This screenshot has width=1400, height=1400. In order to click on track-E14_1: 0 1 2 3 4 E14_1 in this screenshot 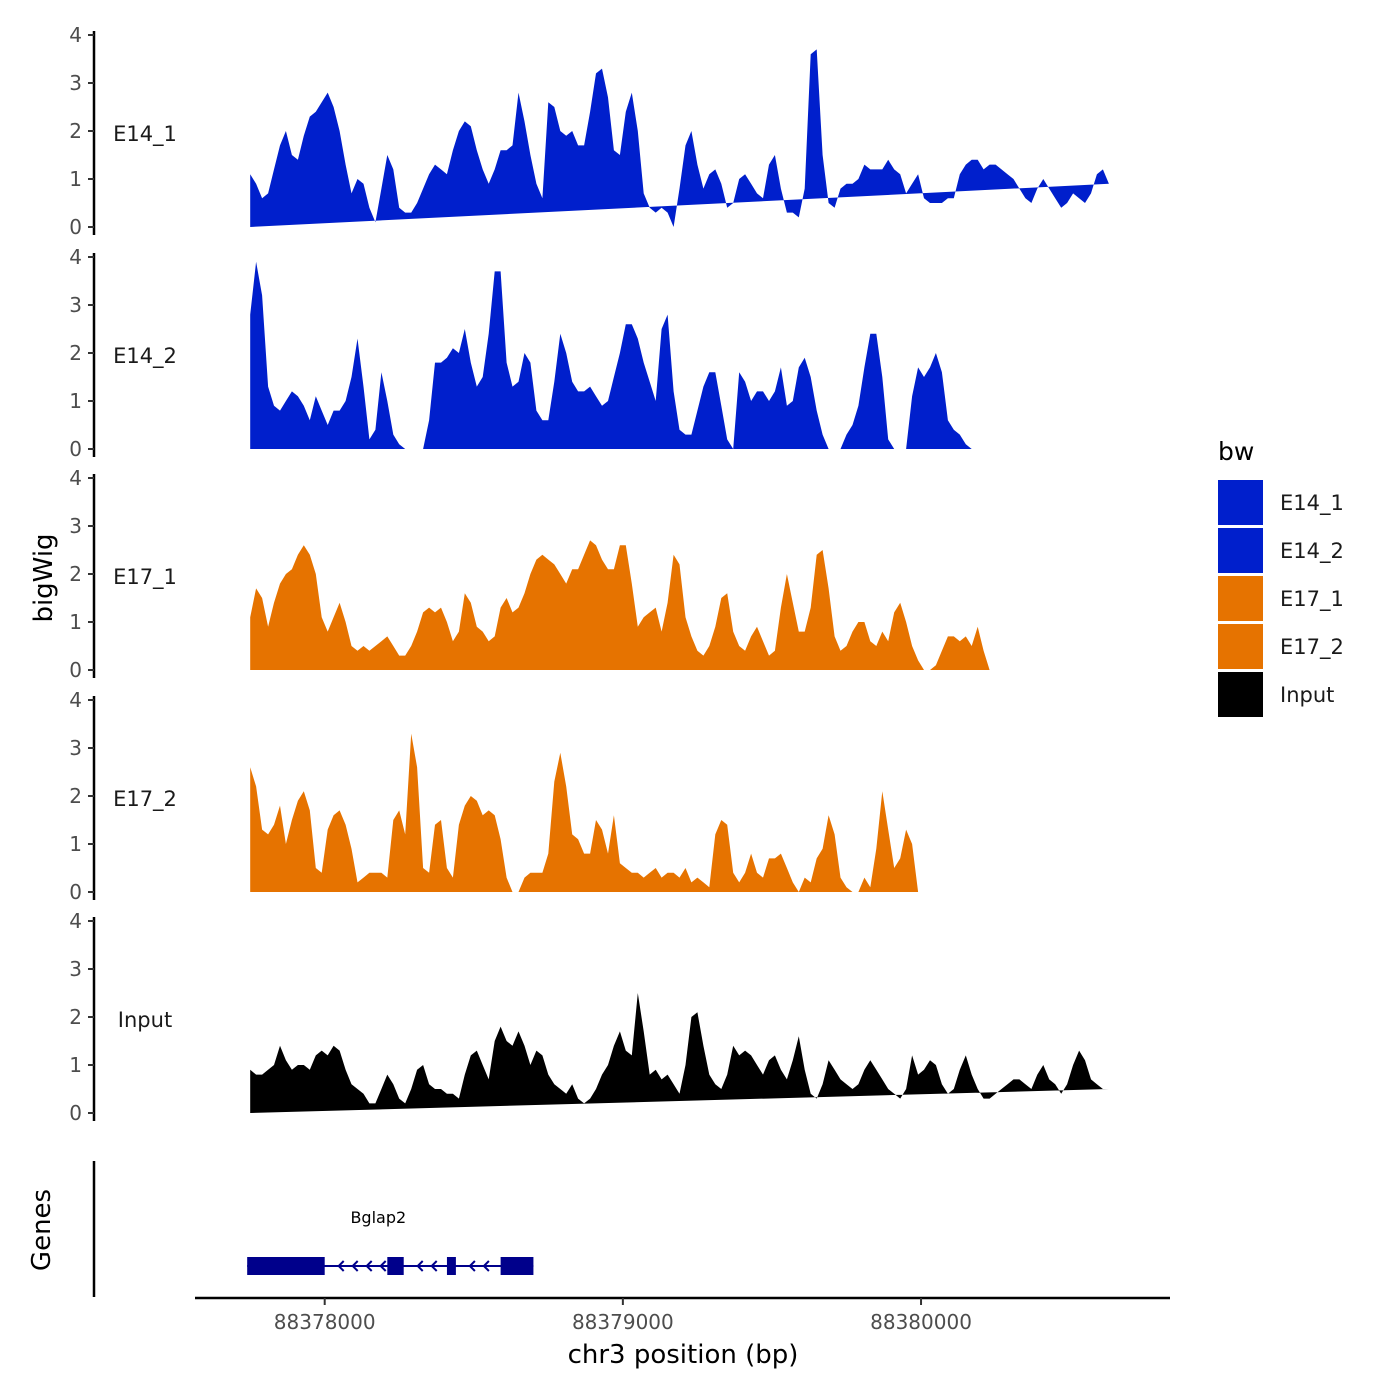, I will do `click(589, 131)`.